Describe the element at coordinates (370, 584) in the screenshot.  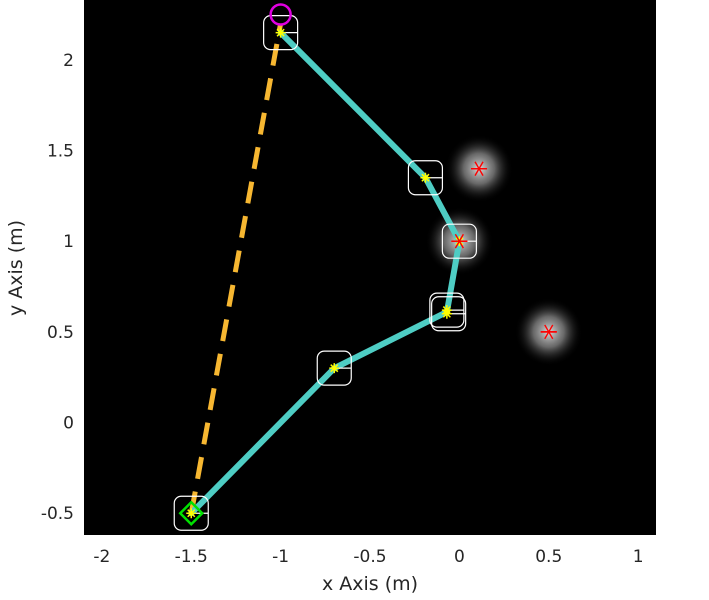
I see `x-axis-label: x Axis (m)` at that location.